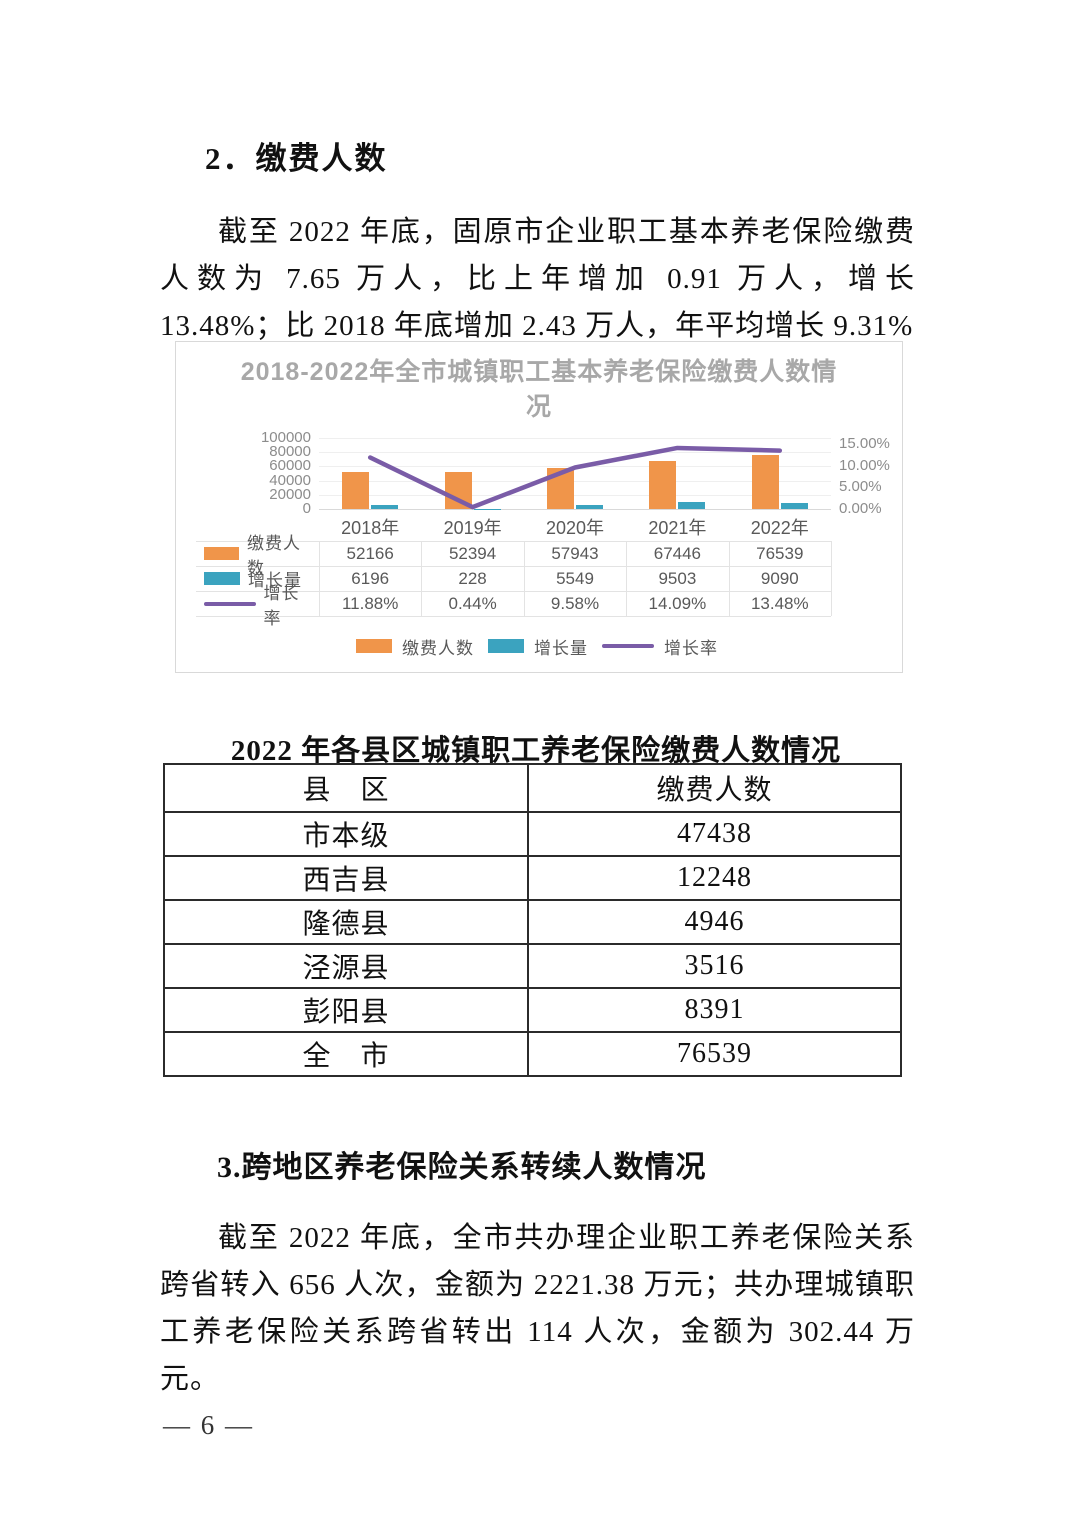 Image resolution: width=1074 pixels, height=1520 pixels. I want to click on line-swatch-增长率, so click(230, 603).